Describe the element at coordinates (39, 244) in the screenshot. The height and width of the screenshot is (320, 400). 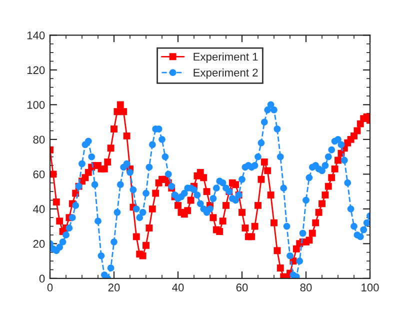
I see `y-tick-label: 20` at that location.